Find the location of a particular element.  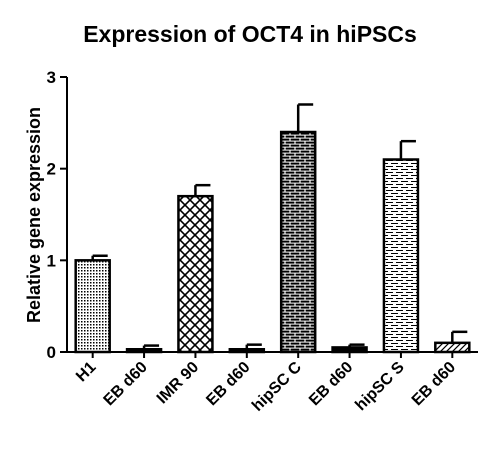

x-tick-label: hipSC S is located at coordinates (380, 387).